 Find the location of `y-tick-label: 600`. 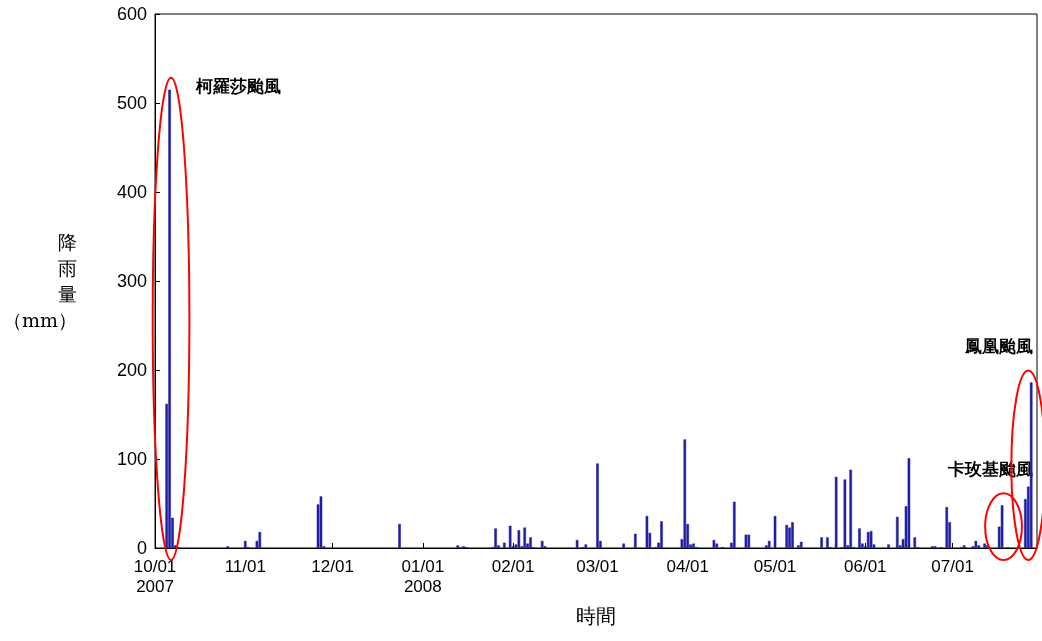

y-tick-label: 600 is located at coordinates (132, 14).